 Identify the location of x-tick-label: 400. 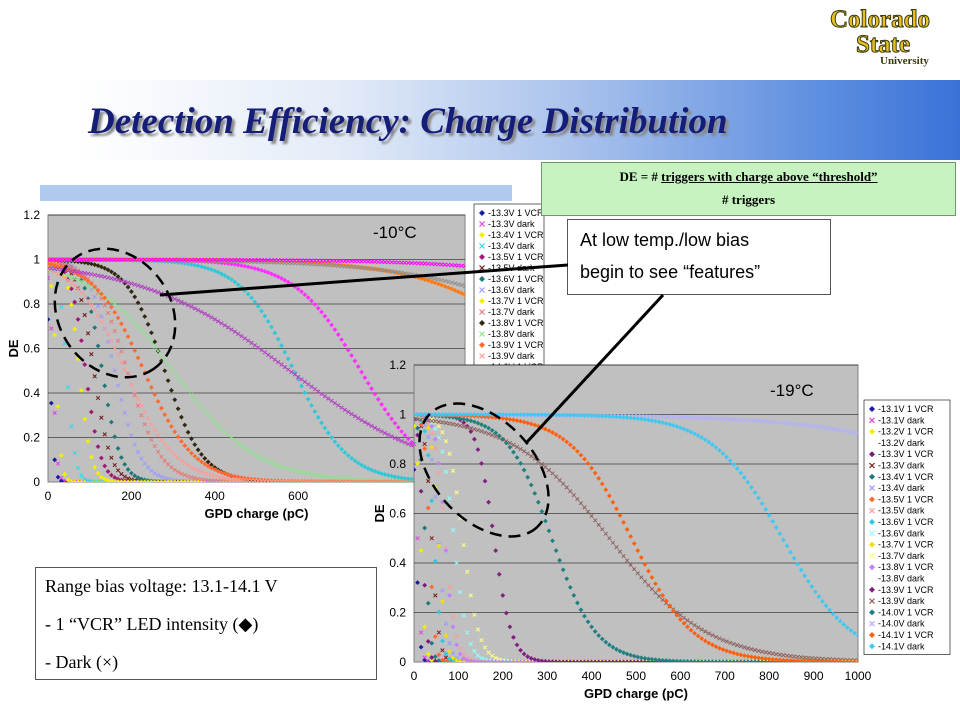
(215, 496).